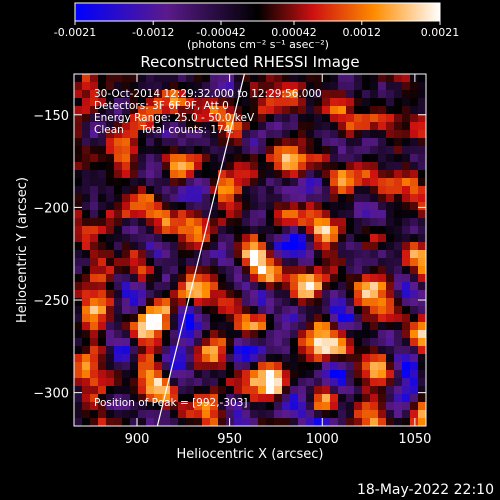 This screenshot has width=500, height=500. What do you see at coordinates (201, 250) in the screenshot?
I see `solar-limb-line` at bounding box center [201, 250].